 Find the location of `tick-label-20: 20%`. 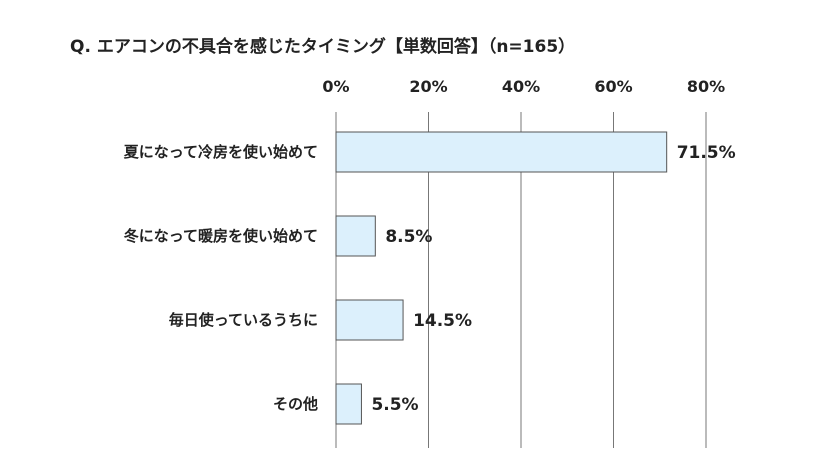

tick-label-20: 20% is located at coordinates (428, 86).